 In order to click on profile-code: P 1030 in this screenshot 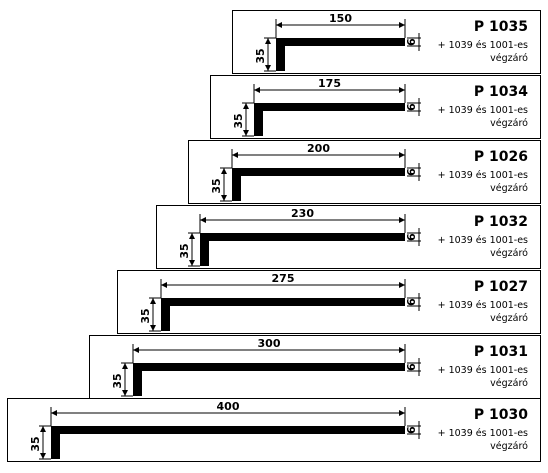, I will do `click(501, 415)`.